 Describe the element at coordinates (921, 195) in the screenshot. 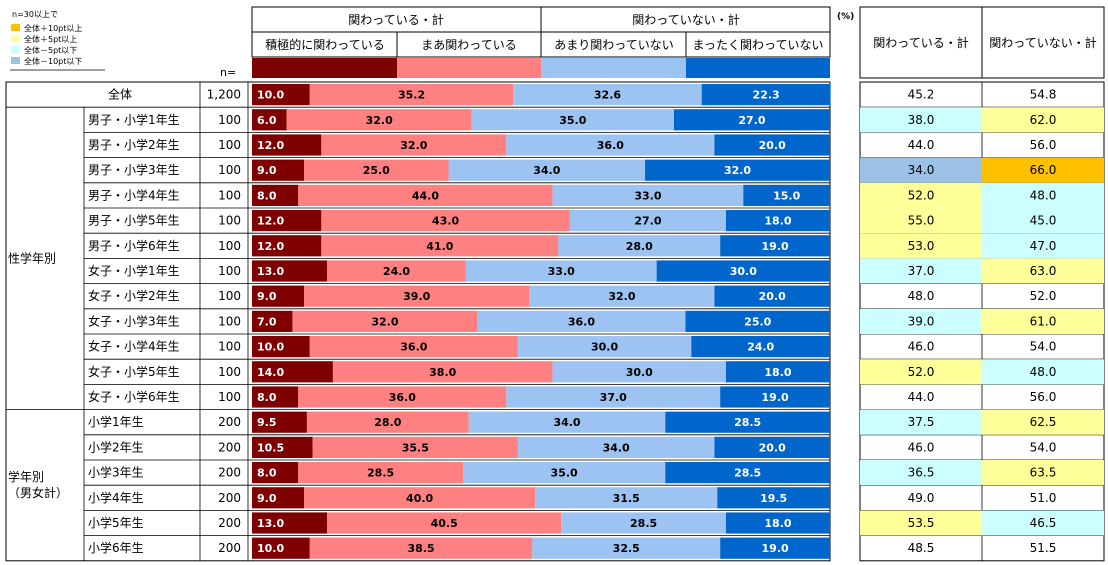

I see `sum-involved: 52.0` at that location.